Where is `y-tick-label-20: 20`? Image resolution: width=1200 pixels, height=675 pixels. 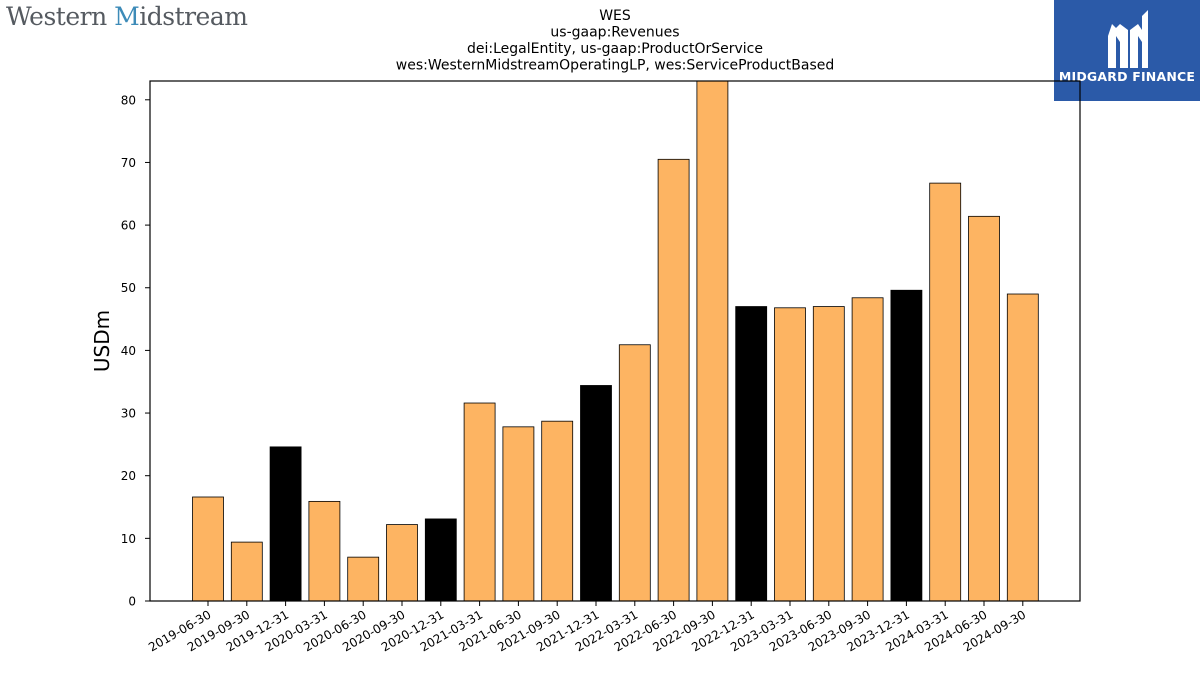
y-tick-label-20: 20 is located at coordinates (128, 476).